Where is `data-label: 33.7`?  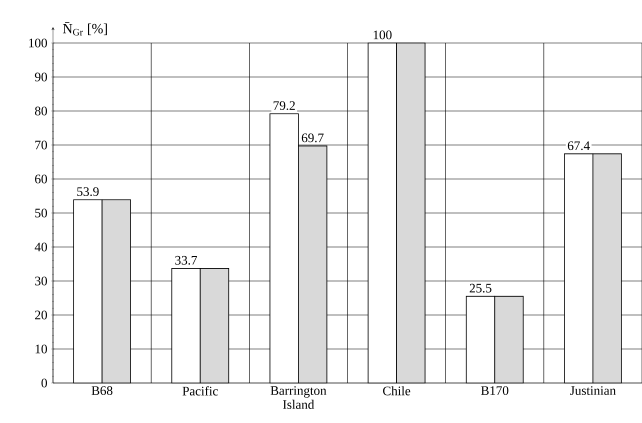
data-label: 33.7 is located at coordinates (186, 260).